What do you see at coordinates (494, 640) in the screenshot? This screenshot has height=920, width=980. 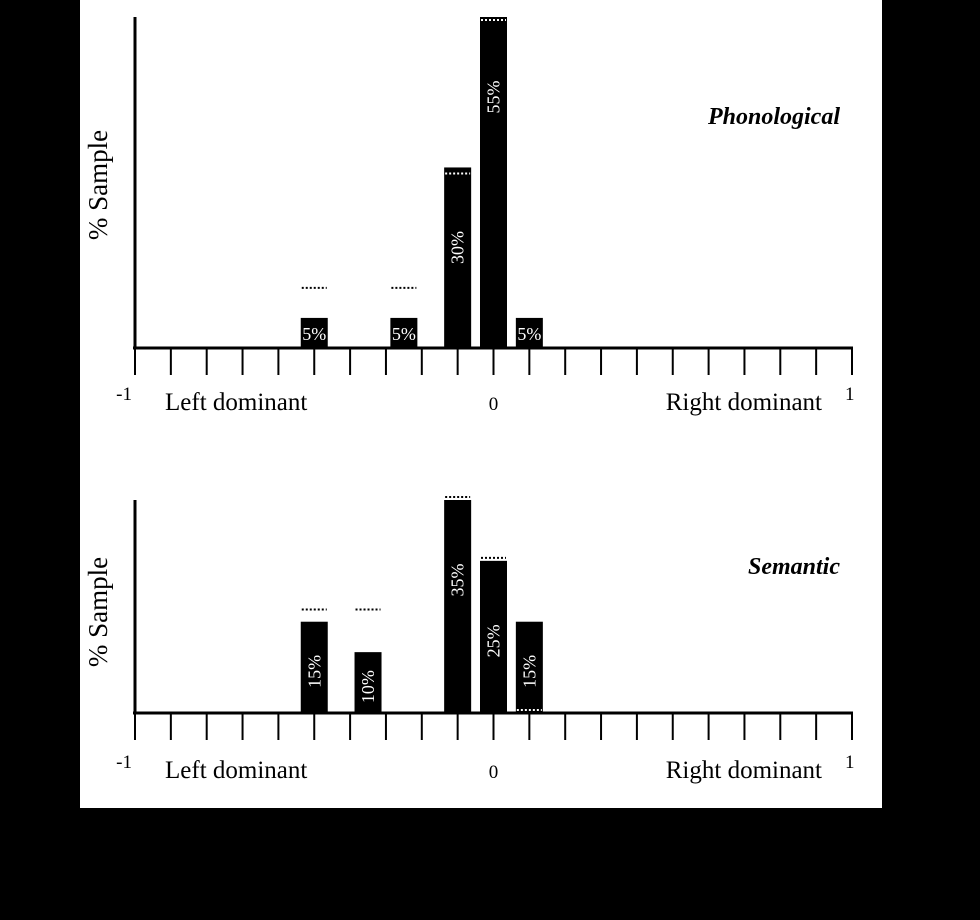 I see `bar-value-label: 25%` at bounding box center [494, 640].